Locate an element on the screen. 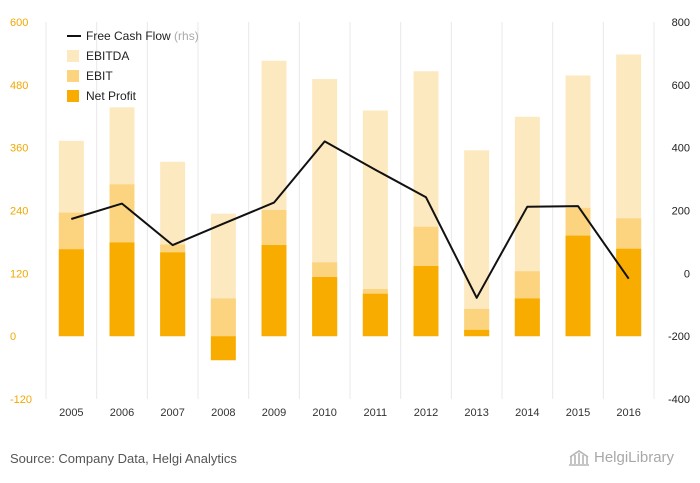 Image resolution: width=700 pixels, height=483 pixels. logo-text: HelgiLibrary is located at coordinates (634, 457).